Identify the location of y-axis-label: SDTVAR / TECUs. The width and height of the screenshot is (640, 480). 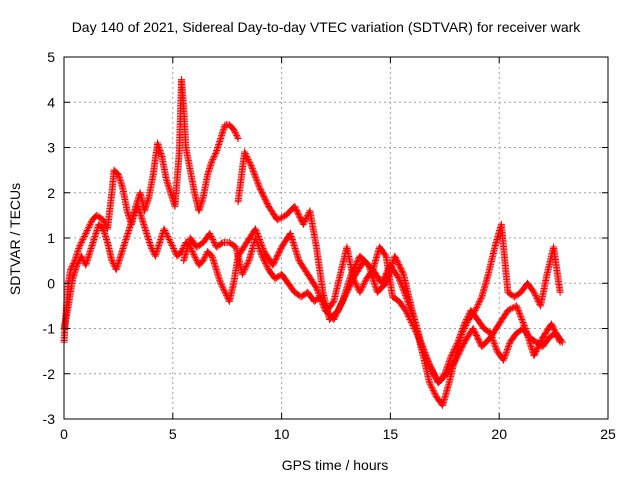
(15, 239).